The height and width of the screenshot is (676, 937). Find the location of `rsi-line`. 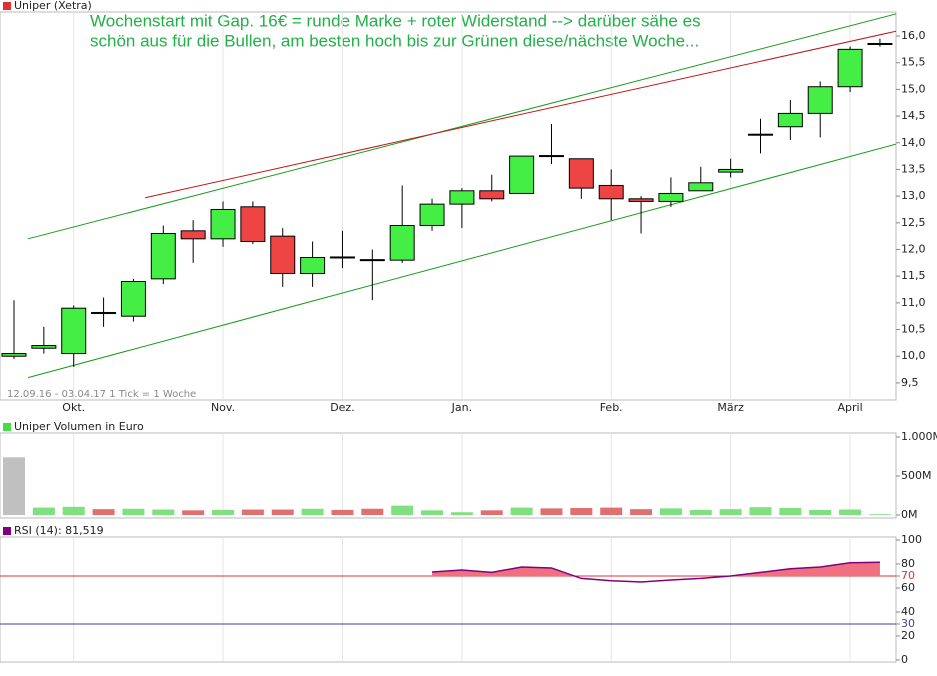

rsi-line is located at coordinates (655, 572).